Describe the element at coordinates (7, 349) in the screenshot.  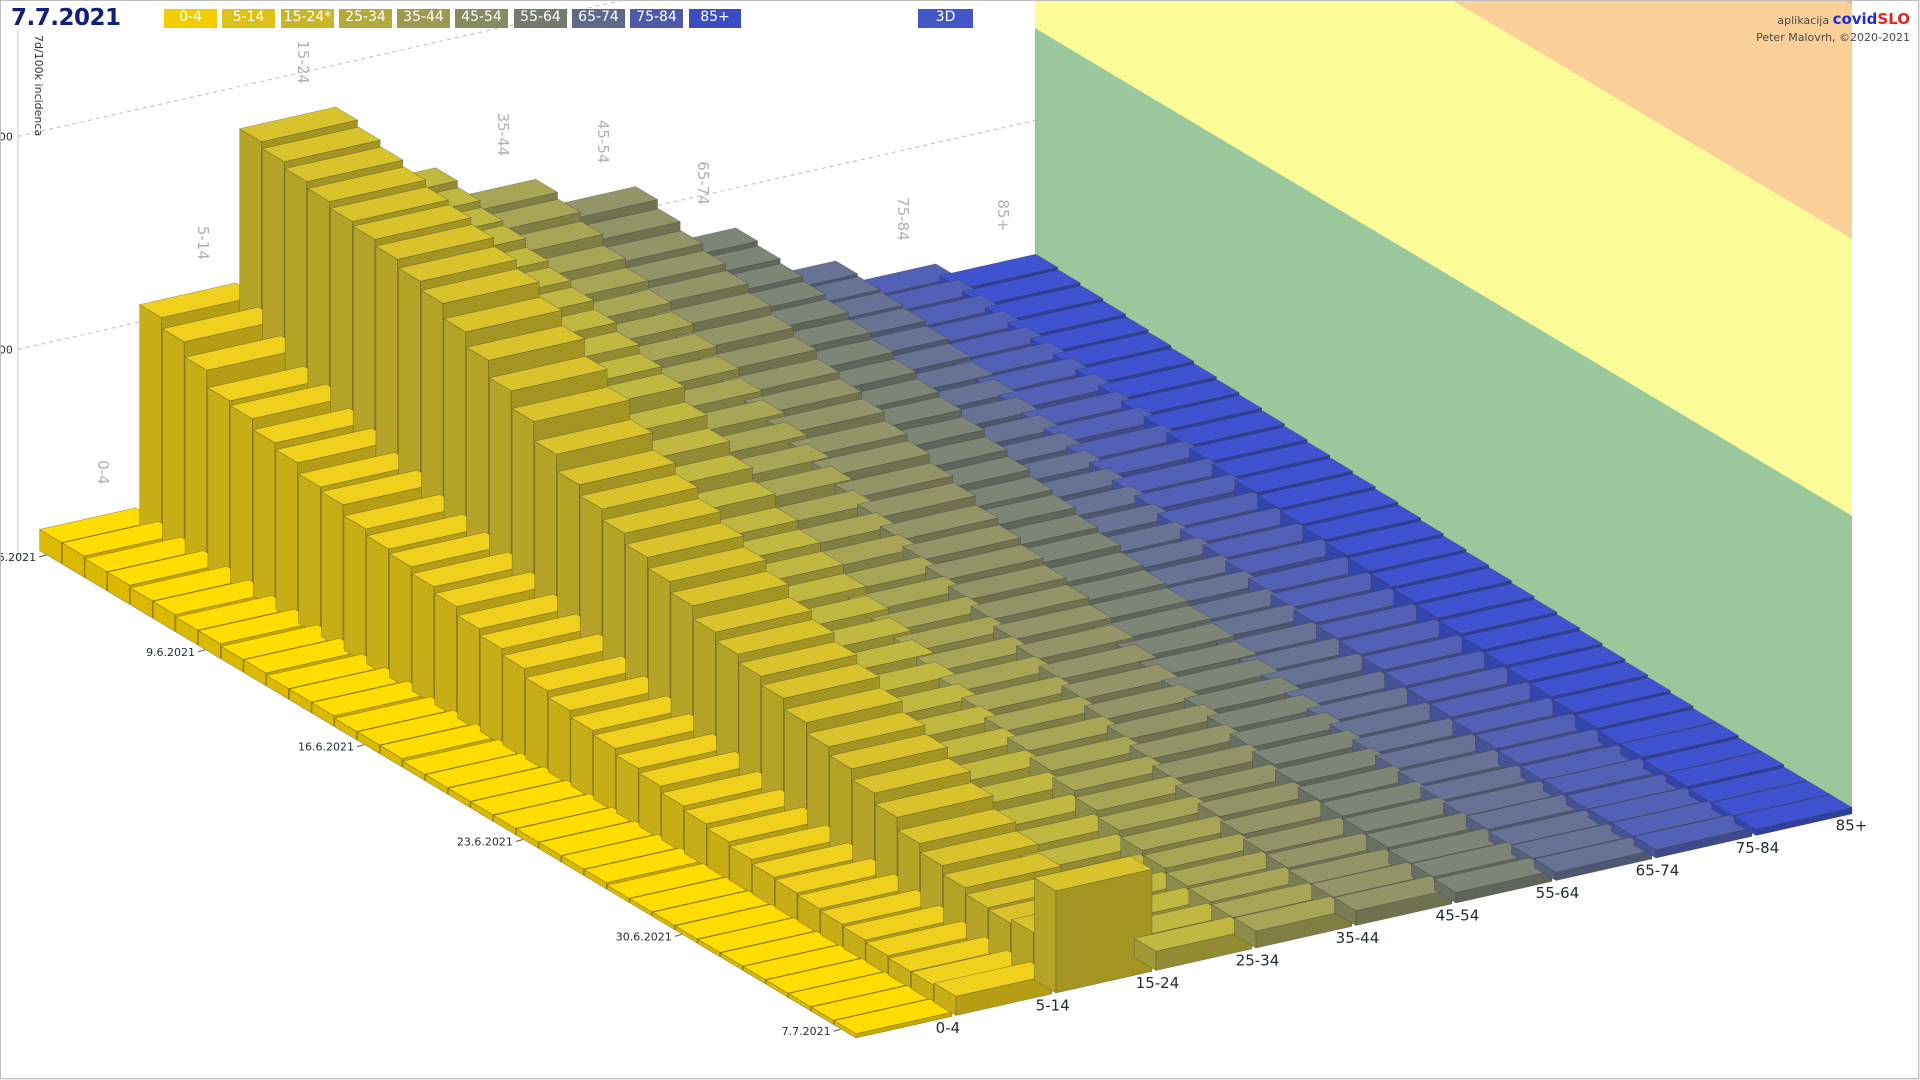
I see `y-tick-label: 100` at that location.